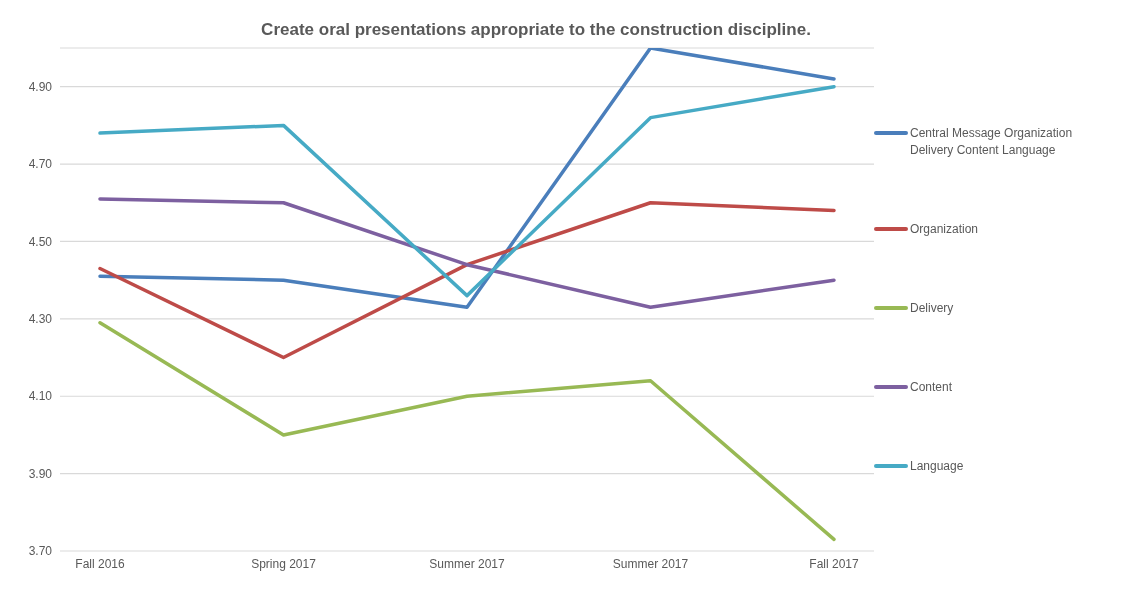  What do you see at coordinates (40, 86) in the screenshot?
I see `y-tick-label: 4.90` at bounding box center [40, 86].